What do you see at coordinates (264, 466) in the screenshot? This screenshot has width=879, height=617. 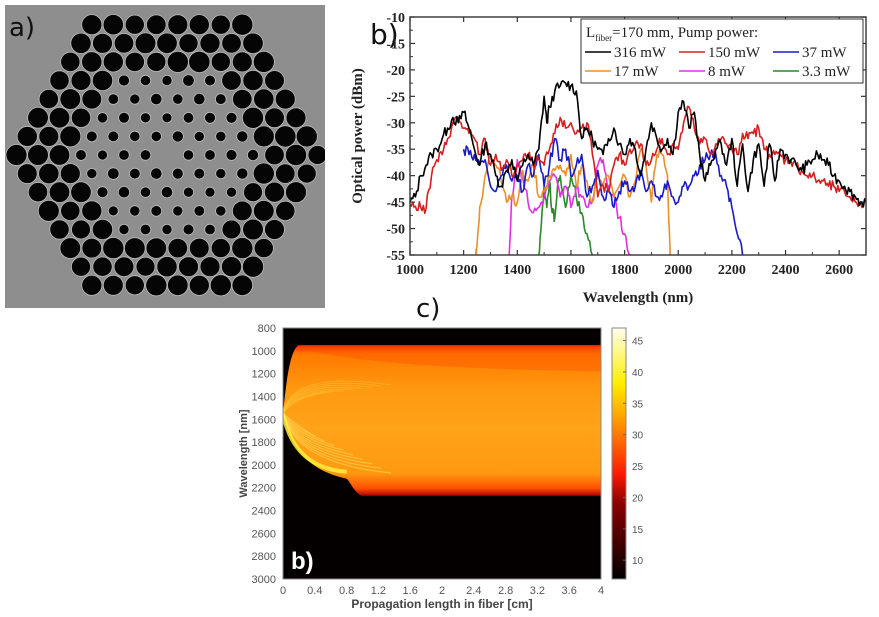 I see `y-tick-label: 2000` at bounding box center [264, 466].